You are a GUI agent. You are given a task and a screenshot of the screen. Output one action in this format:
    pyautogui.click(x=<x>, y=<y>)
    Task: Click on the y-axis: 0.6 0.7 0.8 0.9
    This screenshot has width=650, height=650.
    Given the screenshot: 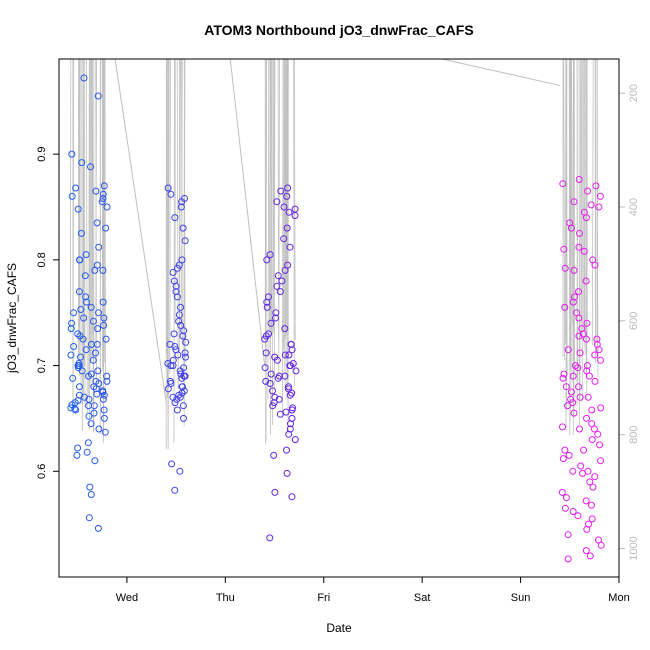 What is the action you would take?
    pyautogui.click(x=47, y=312)
    